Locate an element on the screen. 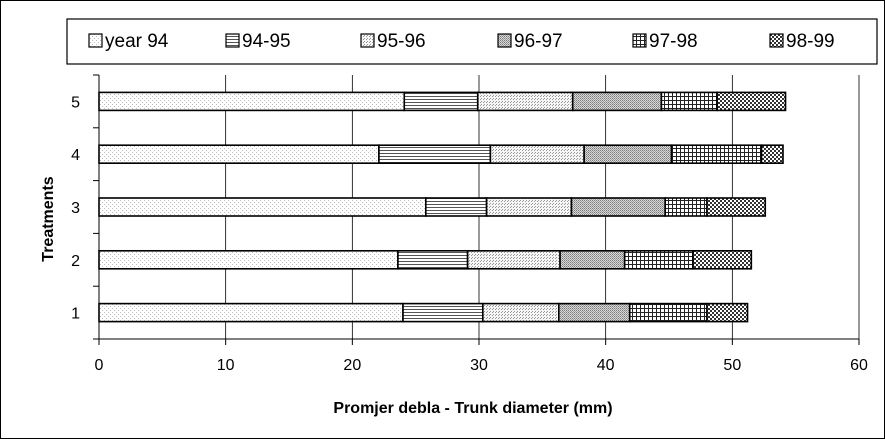  bar-segment-t3-s2 is located at coordinates (529, 207).